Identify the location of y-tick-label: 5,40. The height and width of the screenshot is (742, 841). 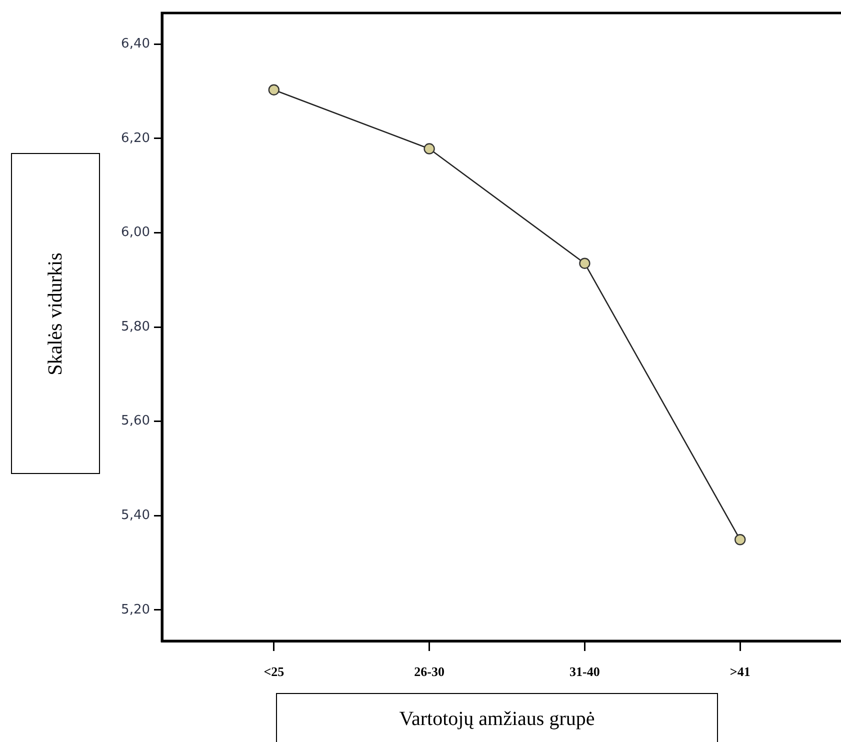
(135, 515).